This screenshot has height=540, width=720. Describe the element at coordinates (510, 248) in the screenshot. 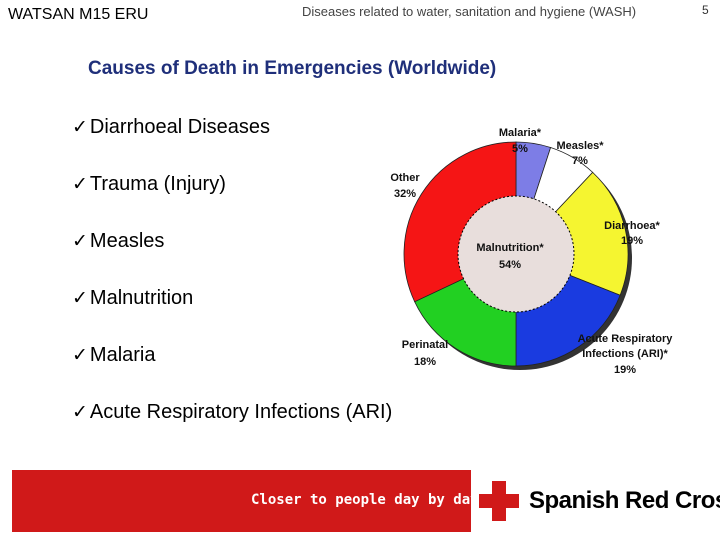

I see `label-malnutrition: Malnutrition*` at that location.